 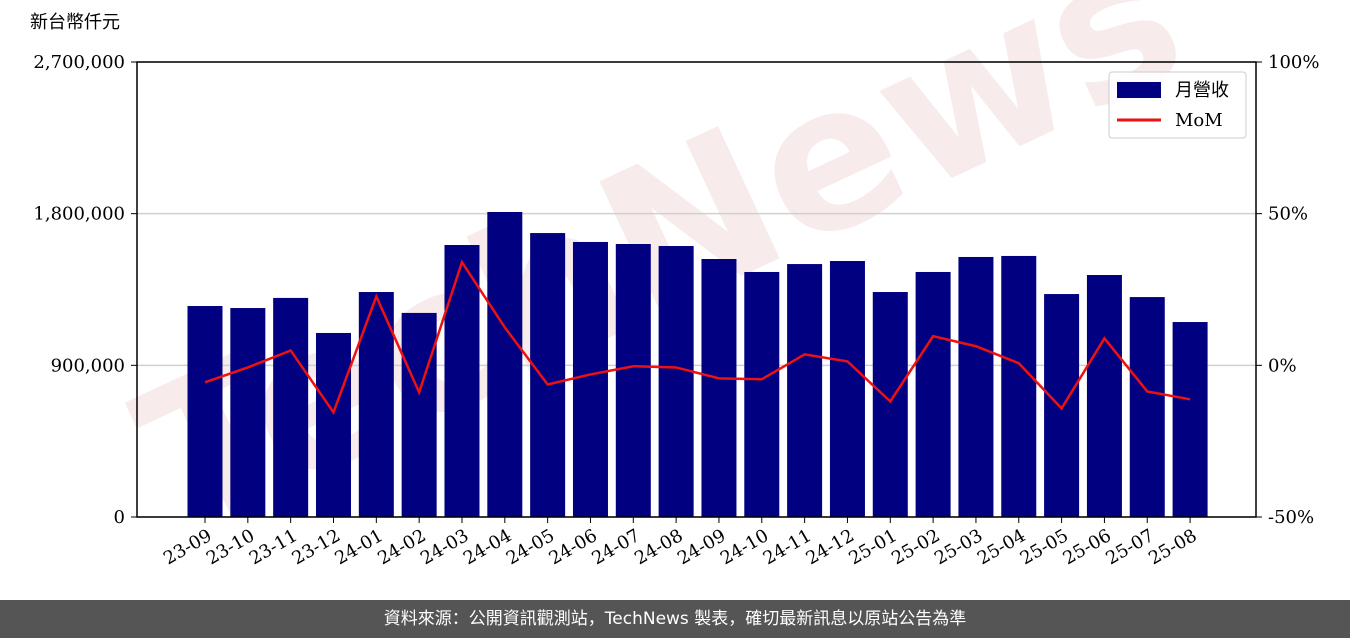 I want to click on x-tick-label: 24-04, so click(x=487, y=547).